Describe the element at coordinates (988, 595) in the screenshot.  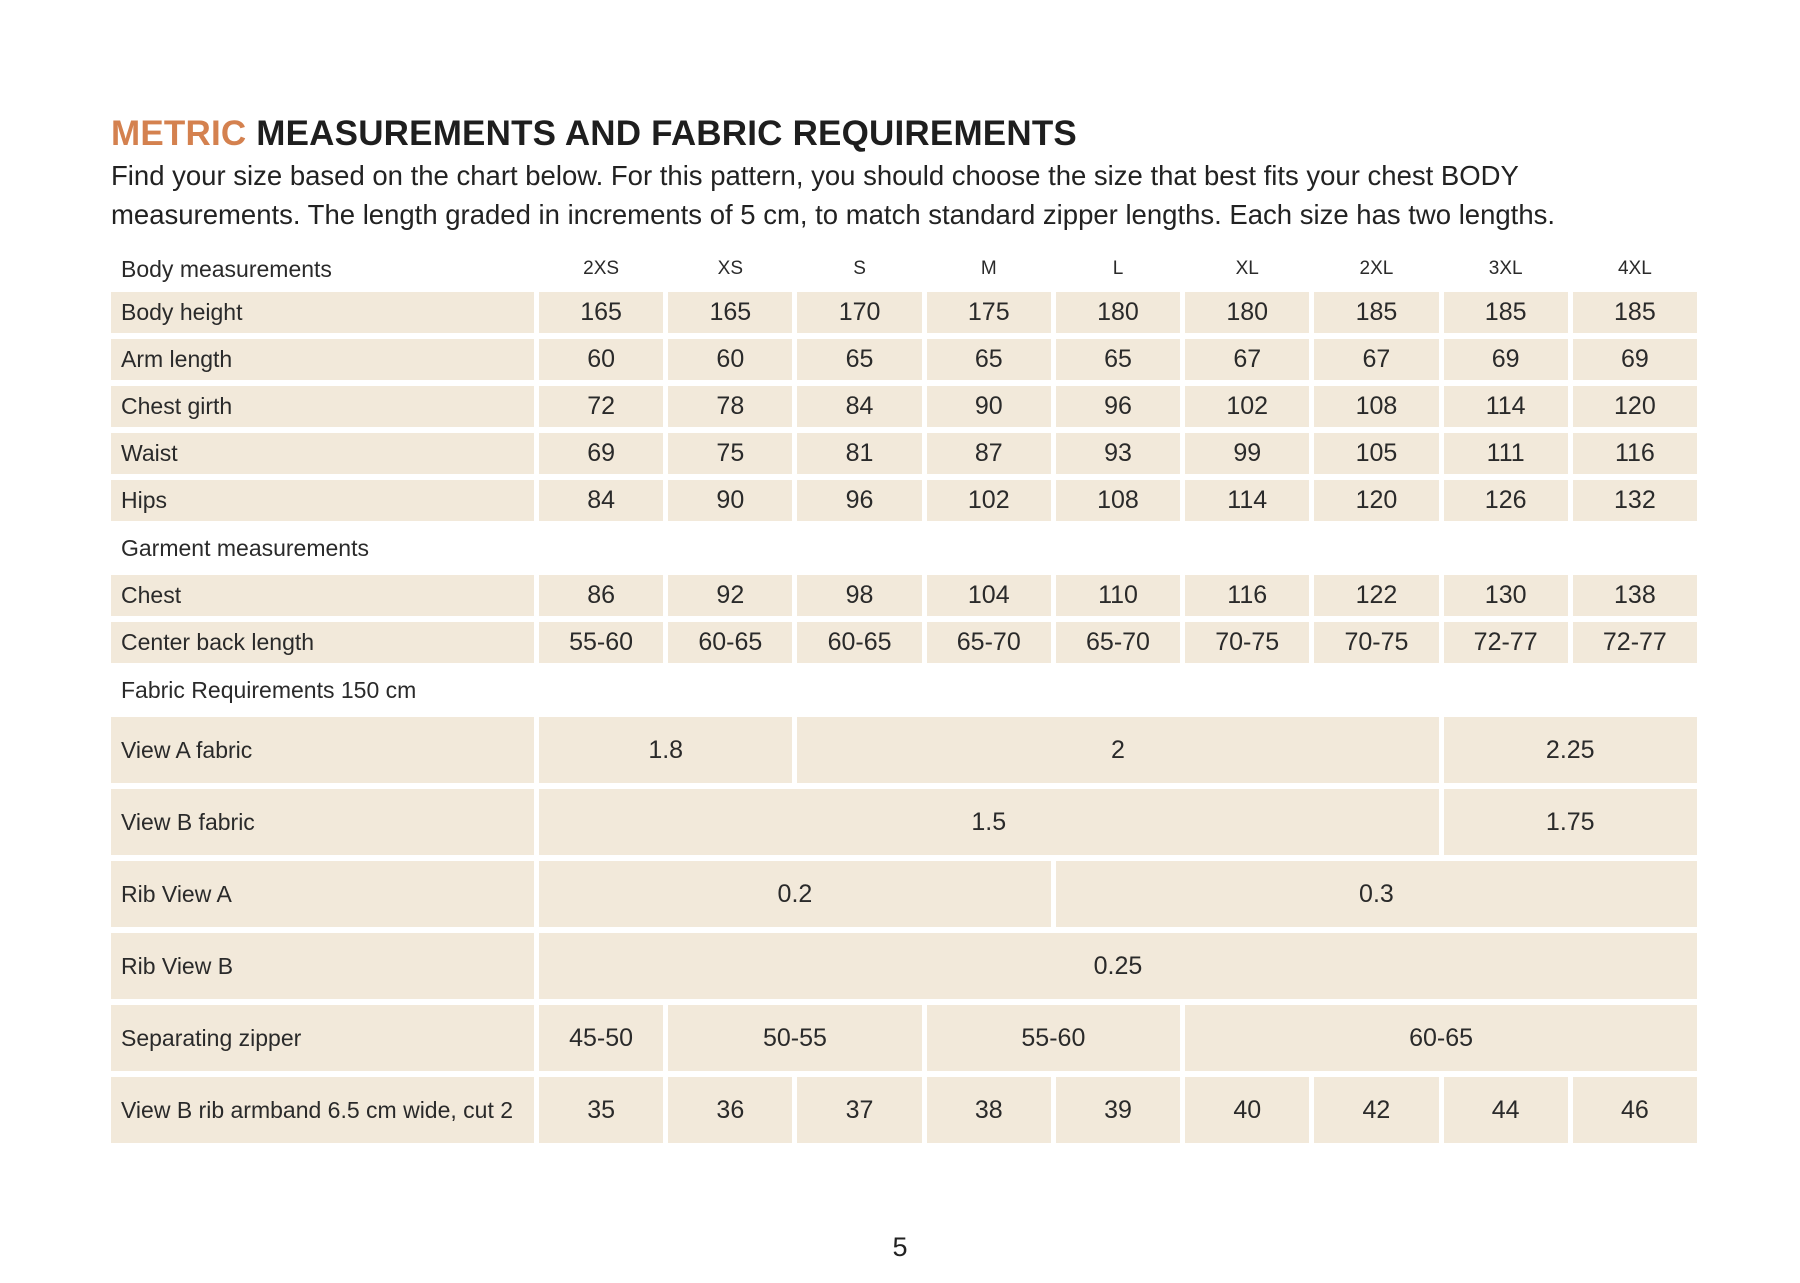
I see `table-cell: 104` at that location.